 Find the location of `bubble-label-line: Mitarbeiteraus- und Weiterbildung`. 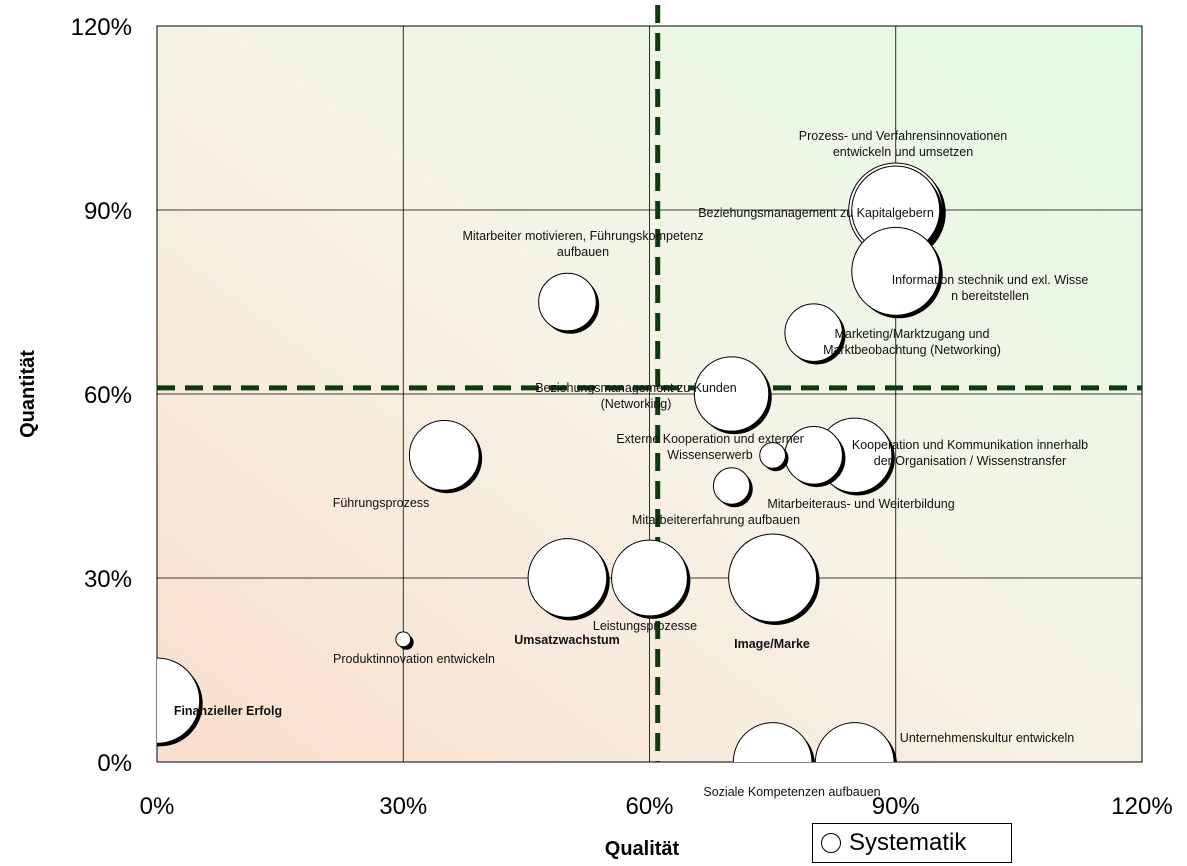

bubble-label-line: Mitarbeiteraus- und Weiterbildung is located at coordinates (860, 504).